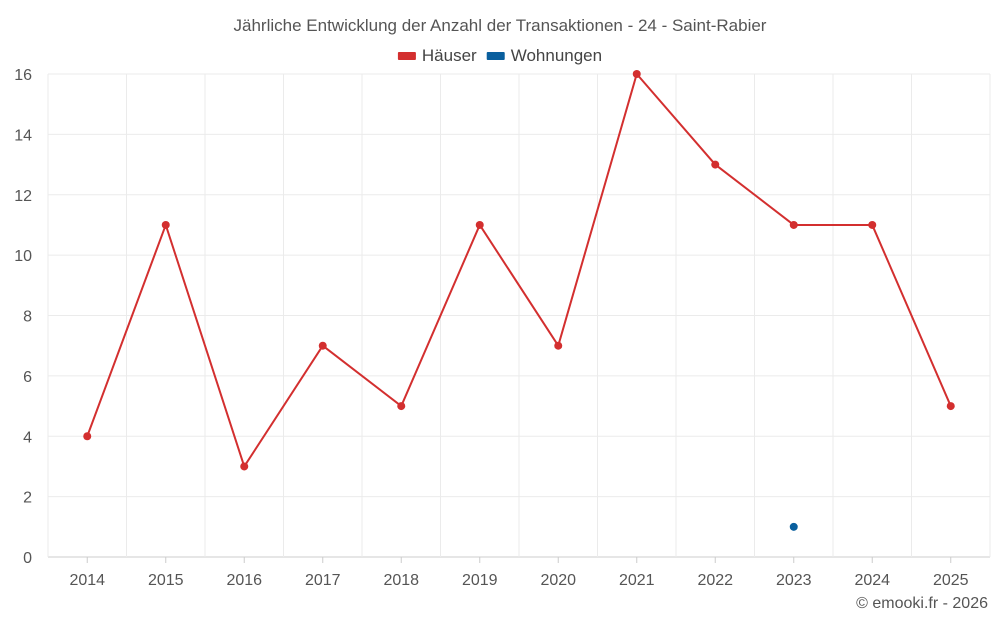 The image size is (1000, 625). Describe the element at coordinates (872, 580) in the screenshot. I see `x-tick-label: 2024` at that location.